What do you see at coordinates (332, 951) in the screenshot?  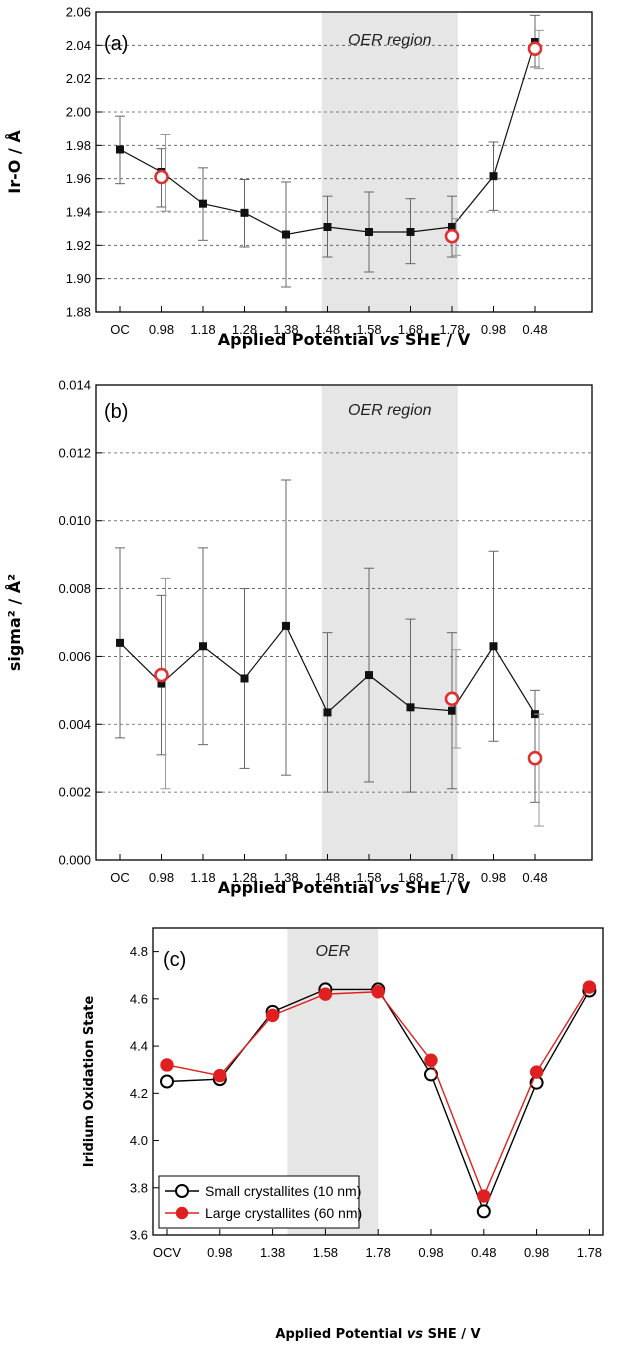 I see `shaded-region-label: OER` at bounding box center [332, 951].